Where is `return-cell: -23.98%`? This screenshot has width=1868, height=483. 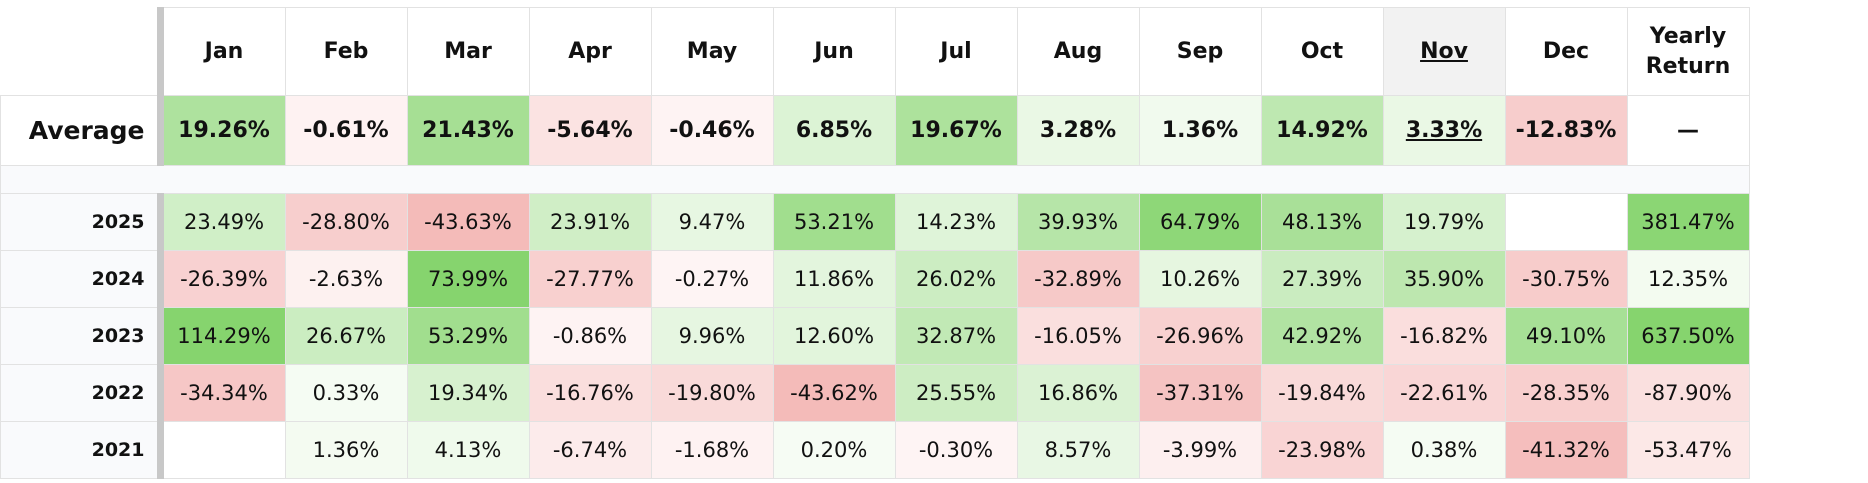
return-cell: -23.98% is located at coordinates (1322, 450).